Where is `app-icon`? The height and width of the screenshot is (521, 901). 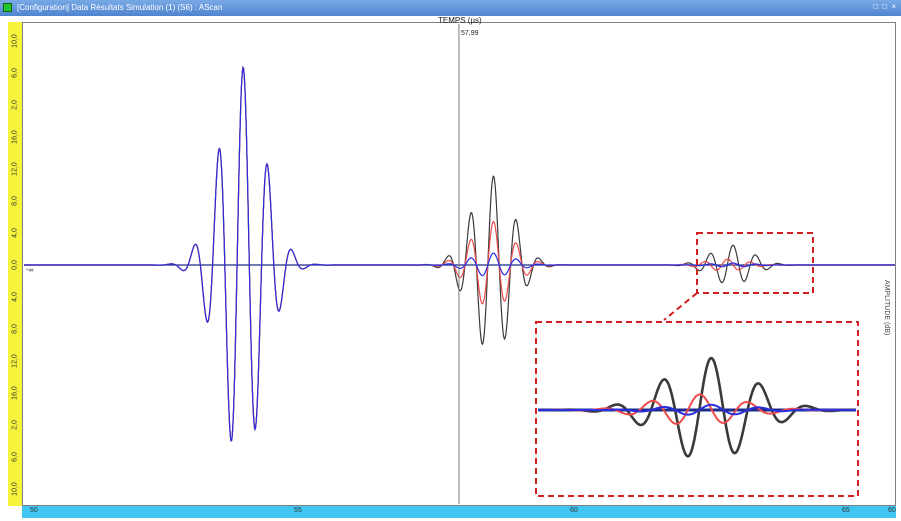
app-icon is located at coordinates (7, 7).